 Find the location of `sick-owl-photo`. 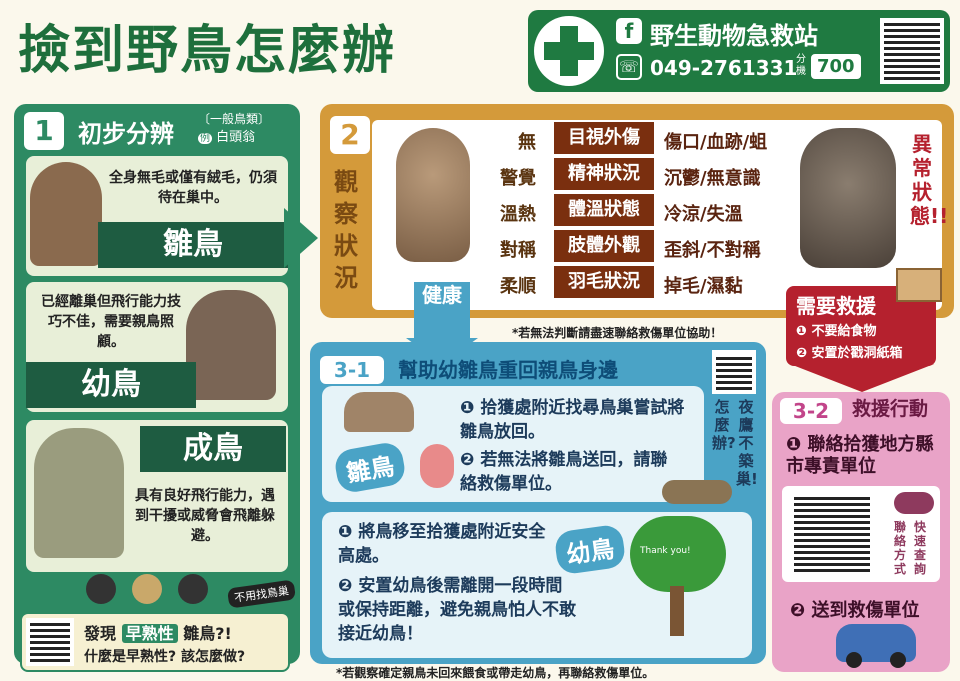

sick-owl-photo is located at coordinates (848, 198).